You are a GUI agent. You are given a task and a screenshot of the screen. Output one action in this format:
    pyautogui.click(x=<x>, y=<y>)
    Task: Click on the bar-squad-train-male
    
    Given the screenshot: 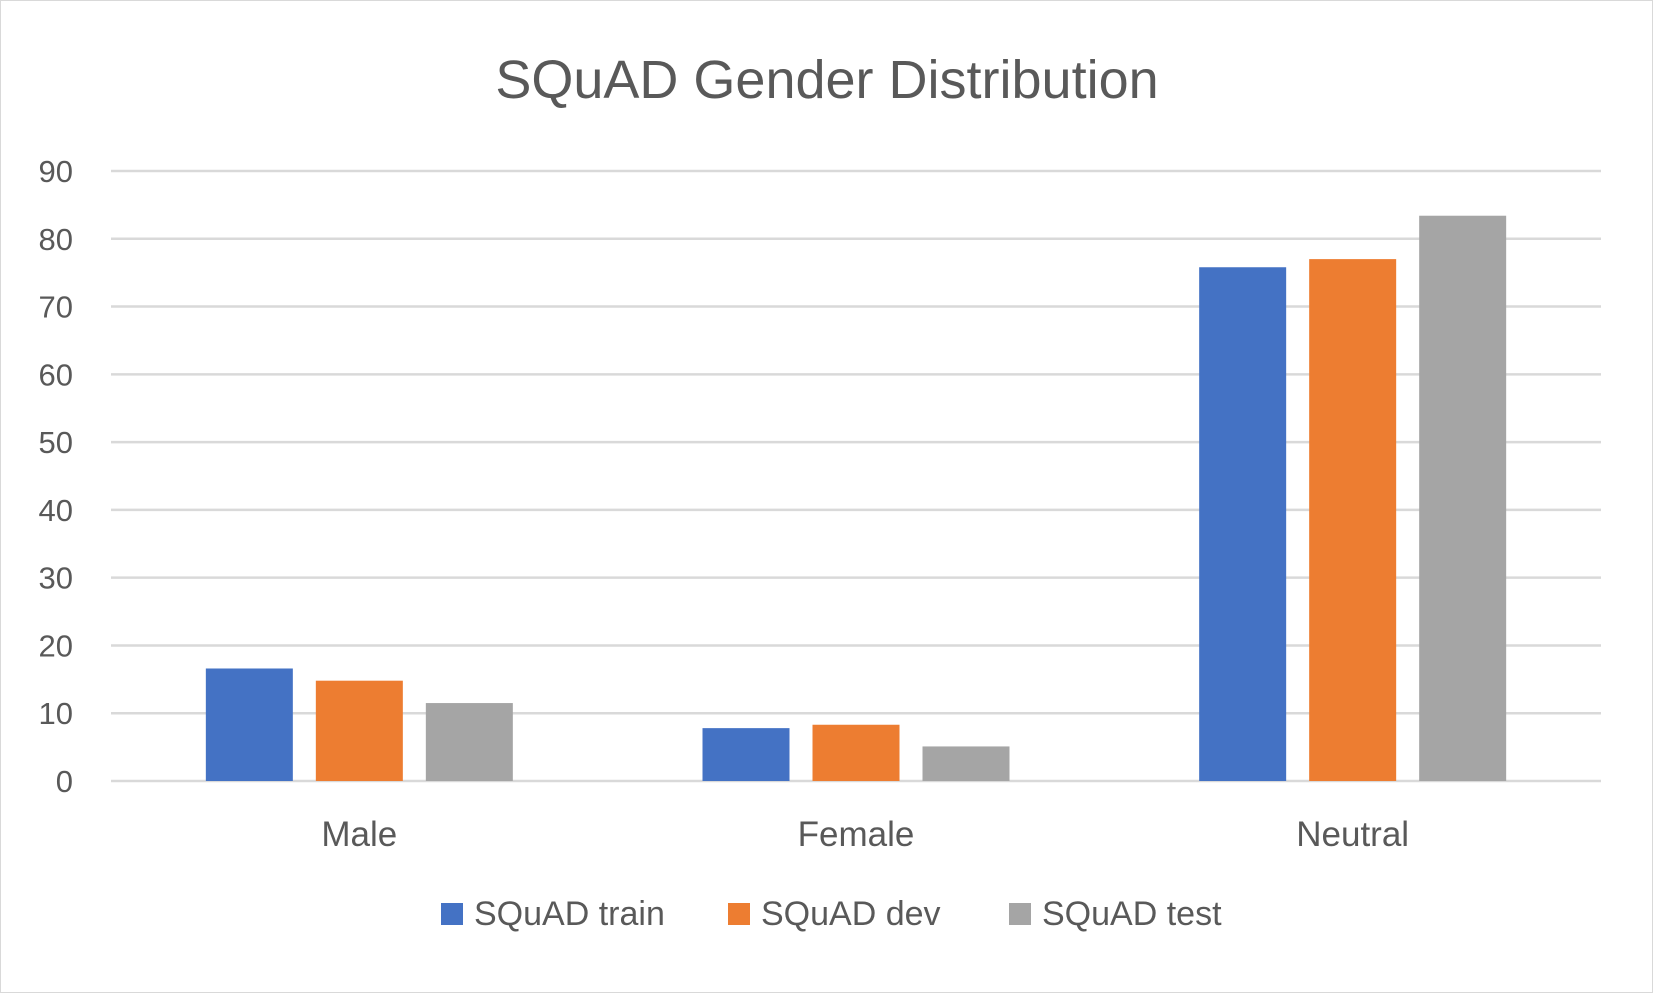 What is the action you would take?
    pyautogui.click(x=249, y=724)
    